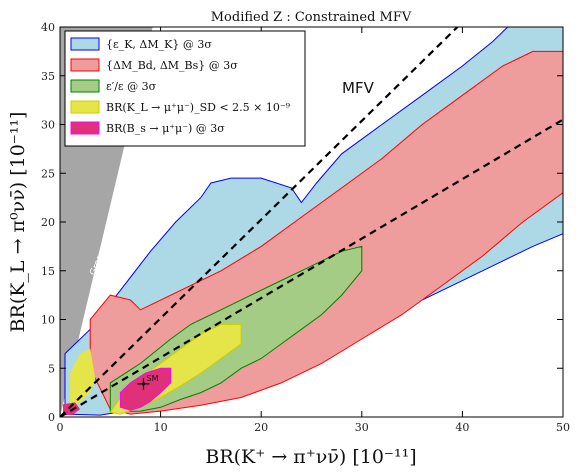 The image size is (581, 476). Describe the element at coordinates (51, 368) in the screenshot. I see `y-tick-label: 5` at that location.